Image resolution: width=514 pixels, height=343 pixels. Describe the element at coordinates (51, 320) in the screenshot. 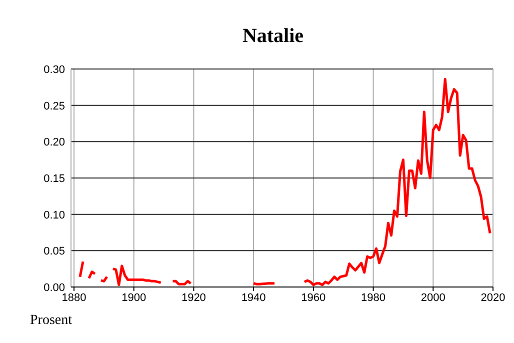

I see `y-axis-title: Prosent` at that location.